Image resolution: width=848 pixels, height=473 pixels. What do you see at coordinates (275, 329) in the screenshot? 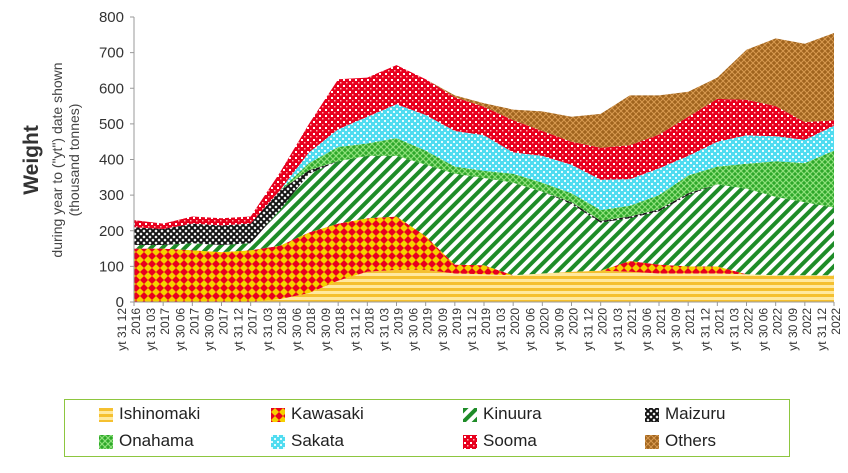
I see `x-tick-label: yt 31 032018` at bounding box center [275, 329].